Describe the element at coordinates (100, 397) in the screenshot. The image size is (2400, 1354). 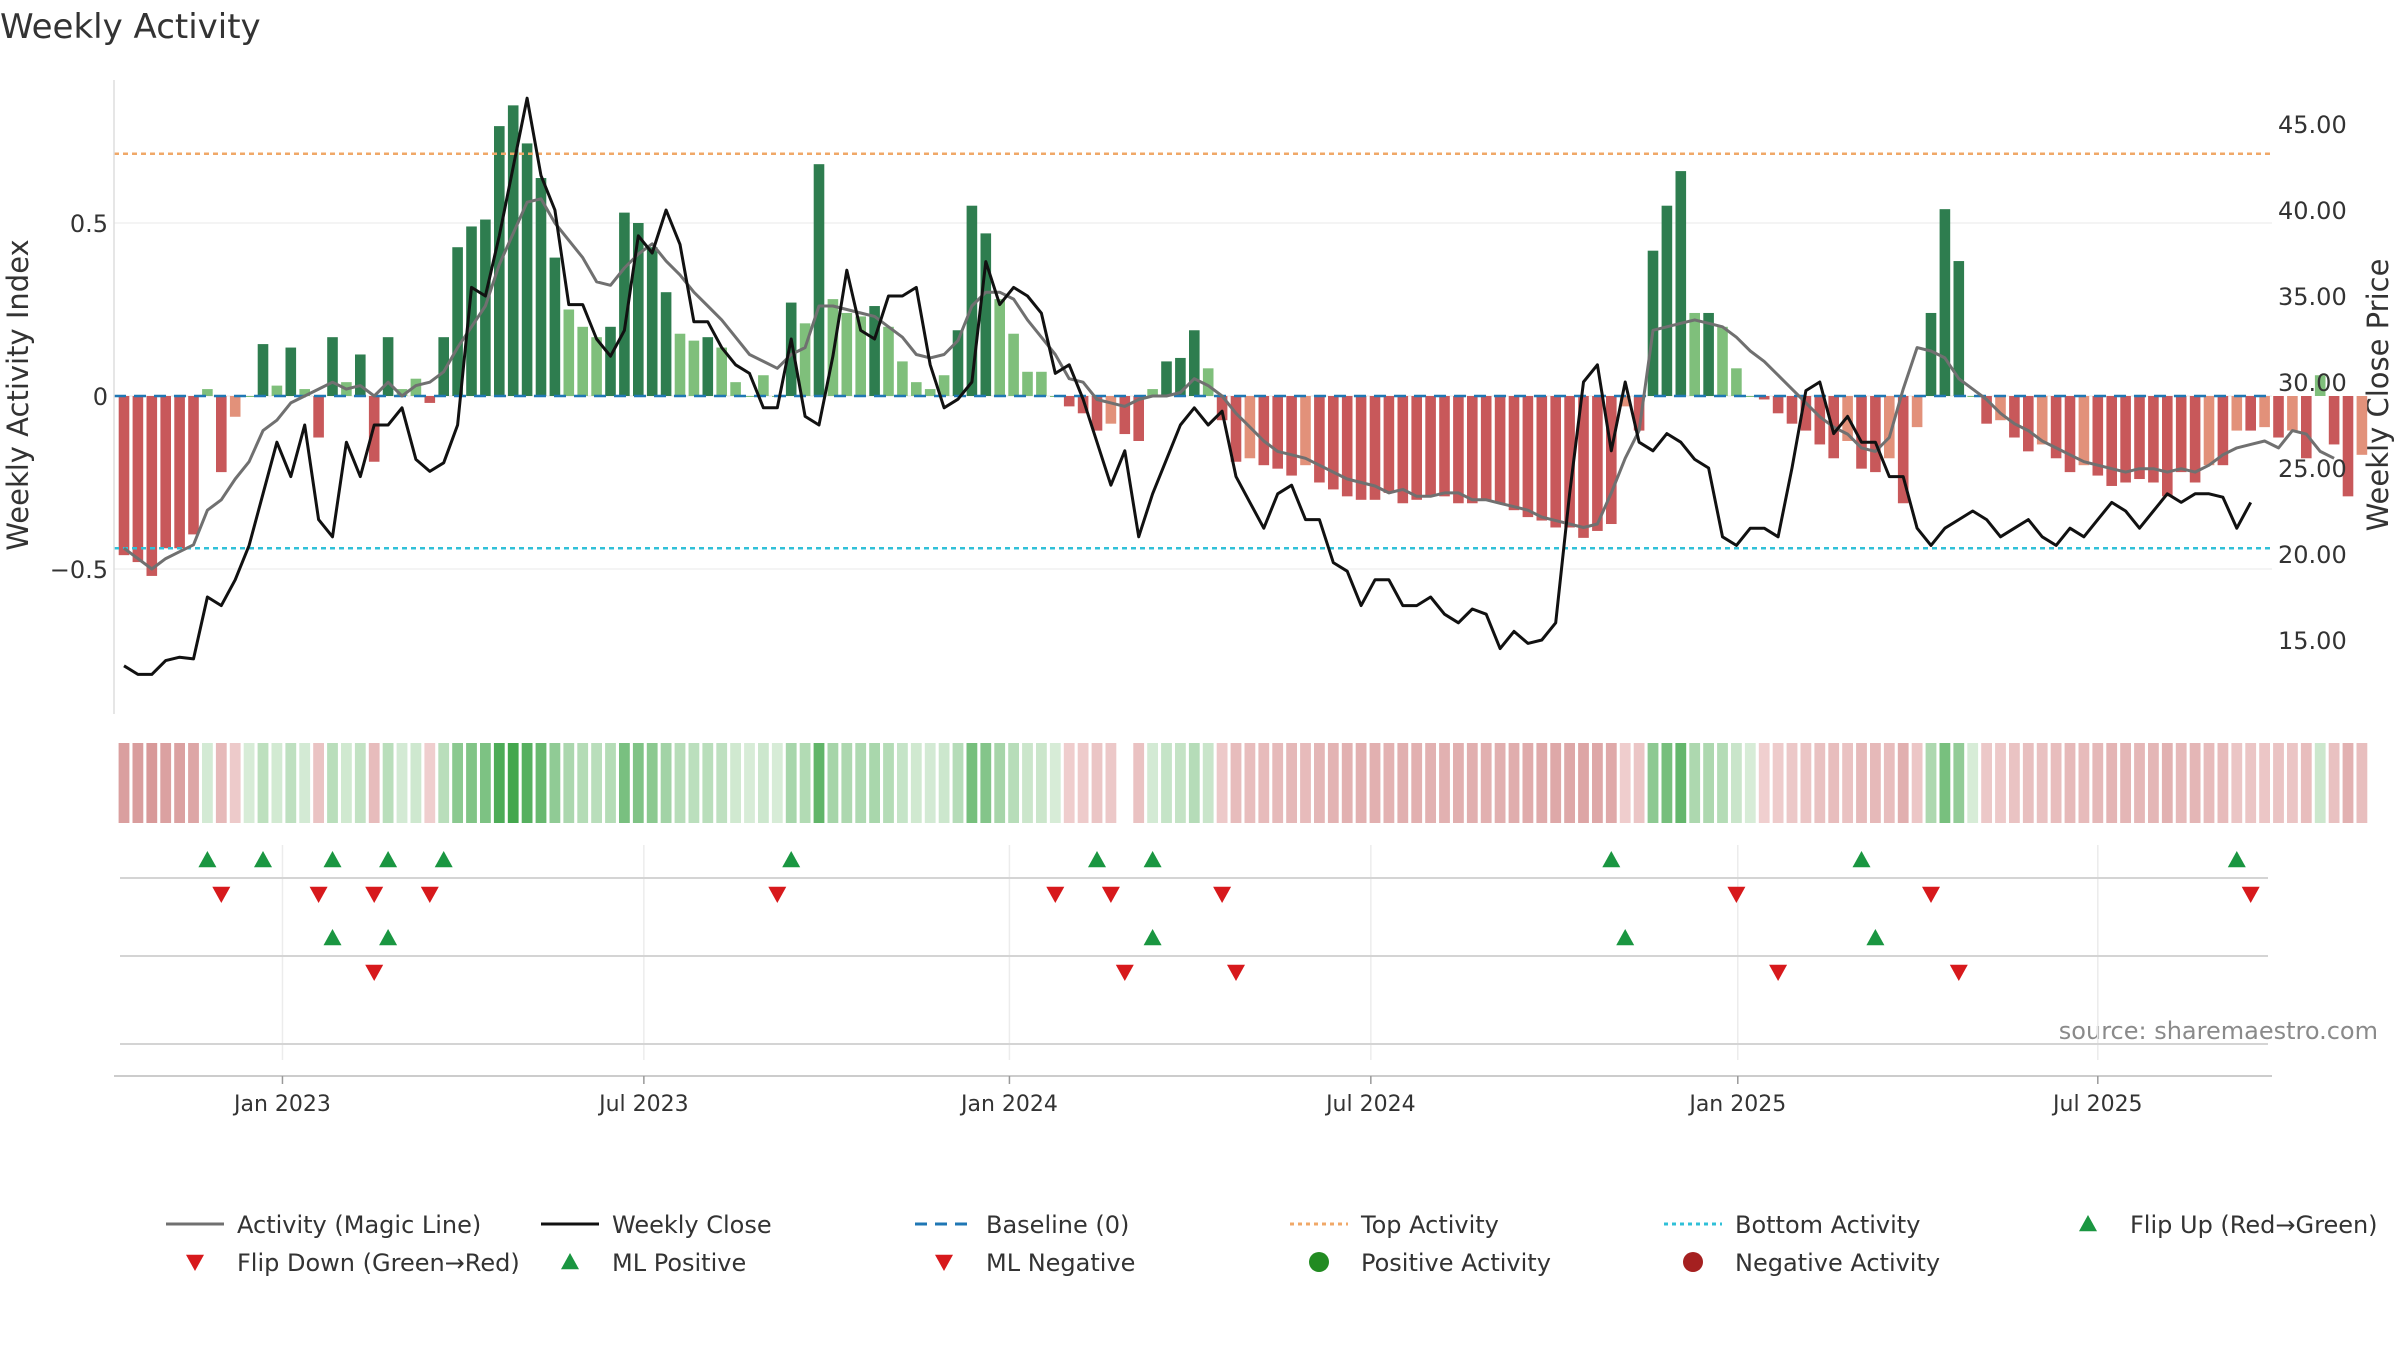
I see `y-tick-label: 0` at that location.